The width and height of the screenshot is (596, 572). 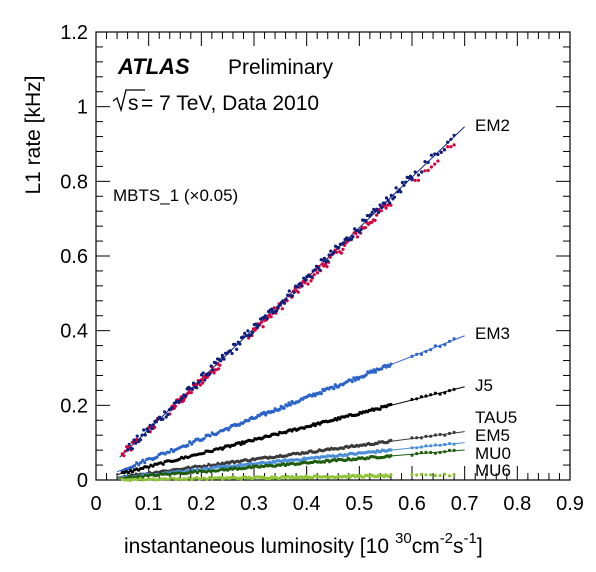 I want to click on y-tick-label: 0, so click(x=82, y=481).